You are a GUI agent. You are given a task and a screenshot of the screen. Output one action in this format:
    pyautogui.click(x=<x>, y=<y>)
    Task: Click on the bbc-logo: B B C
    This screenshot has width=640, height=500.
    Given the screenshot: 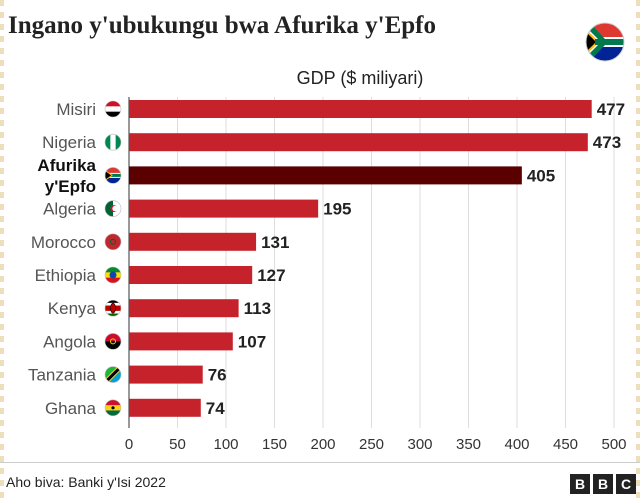 What is the action you would take?
    pyautogui.click(x=603, y=484)
    